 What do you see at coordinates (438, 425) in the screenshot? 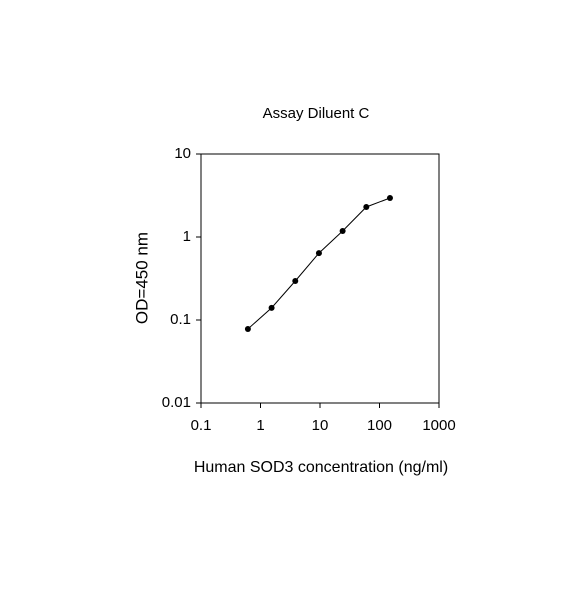
I see `x-tick-label: 1000` at bounding box center [438, 425].